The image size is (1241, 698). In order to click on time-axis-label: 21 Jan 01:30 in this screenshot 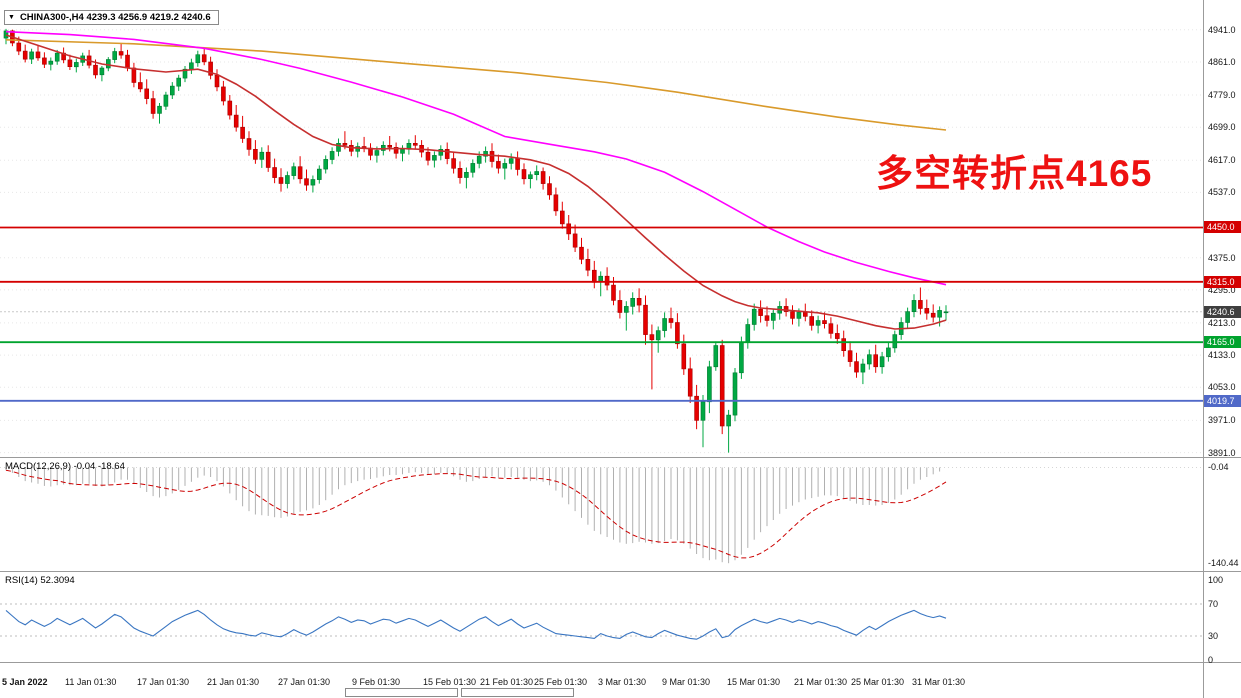, I will do `click(233, 682)`.